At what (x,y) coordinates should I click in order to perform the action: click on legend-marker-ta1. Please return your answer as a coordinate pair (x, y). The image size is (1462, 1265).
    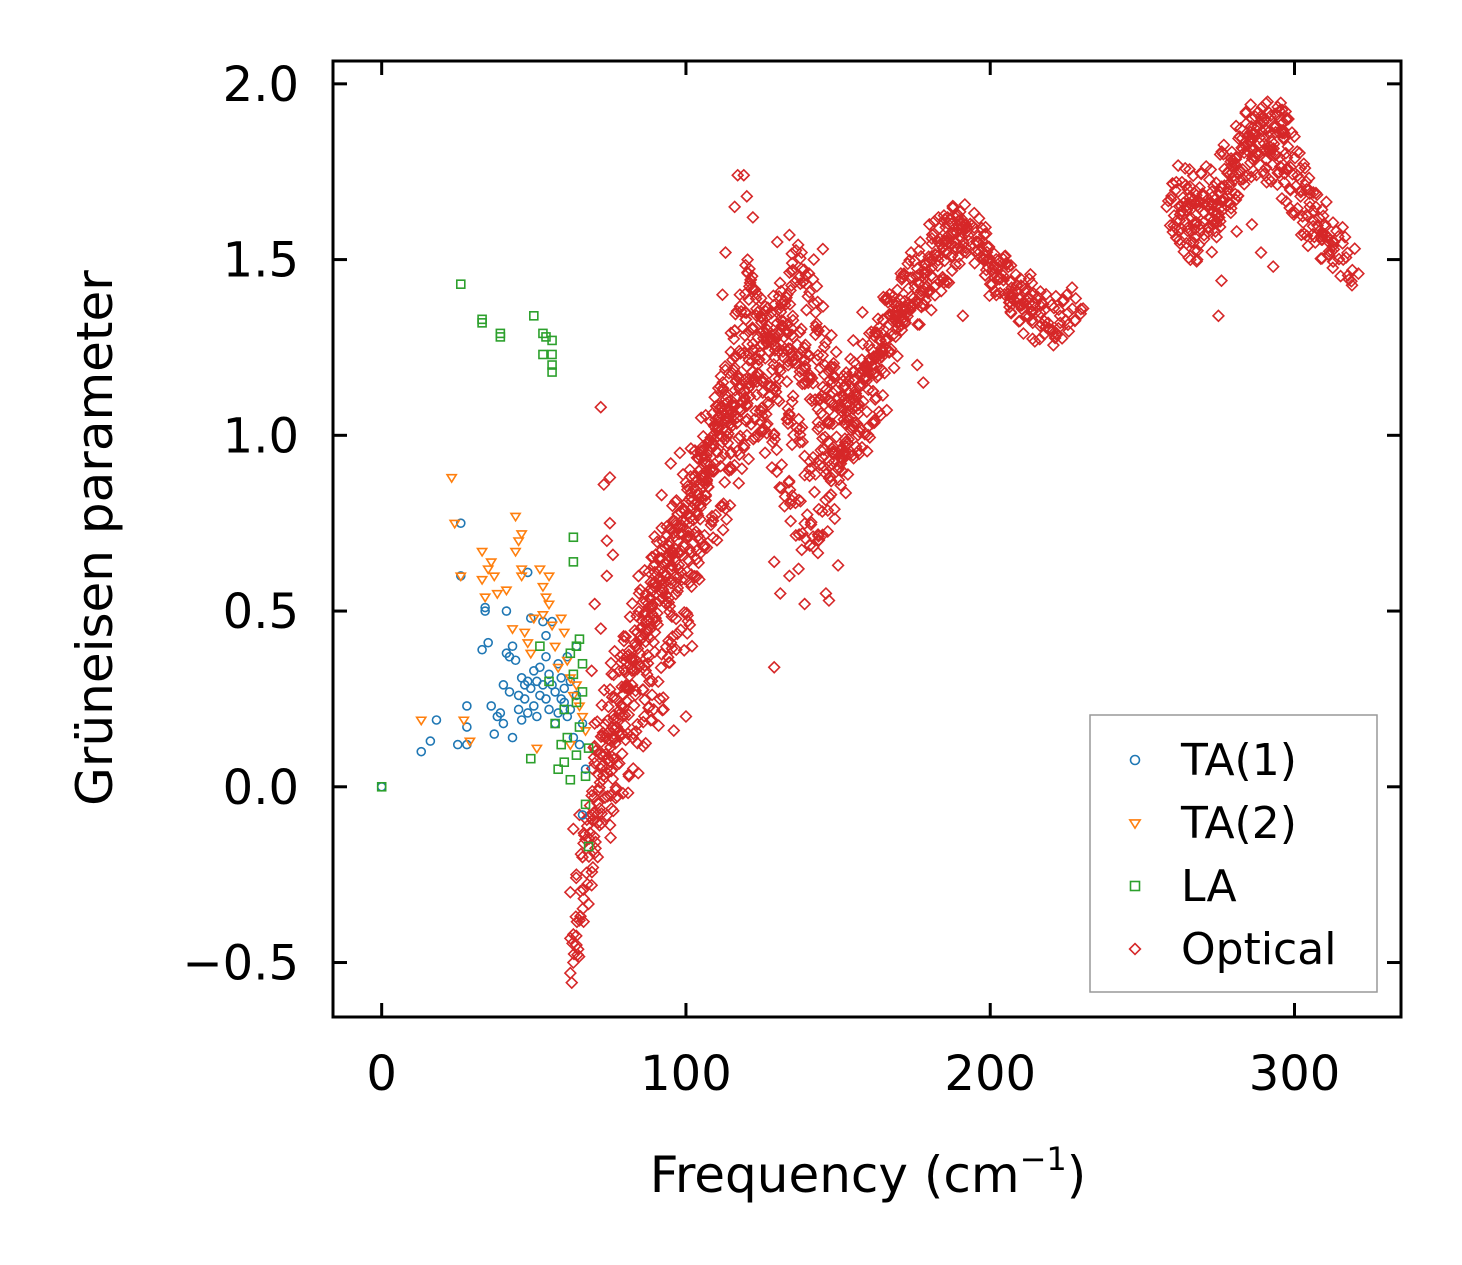
    Looking at the image, I should click on (1135, 760).